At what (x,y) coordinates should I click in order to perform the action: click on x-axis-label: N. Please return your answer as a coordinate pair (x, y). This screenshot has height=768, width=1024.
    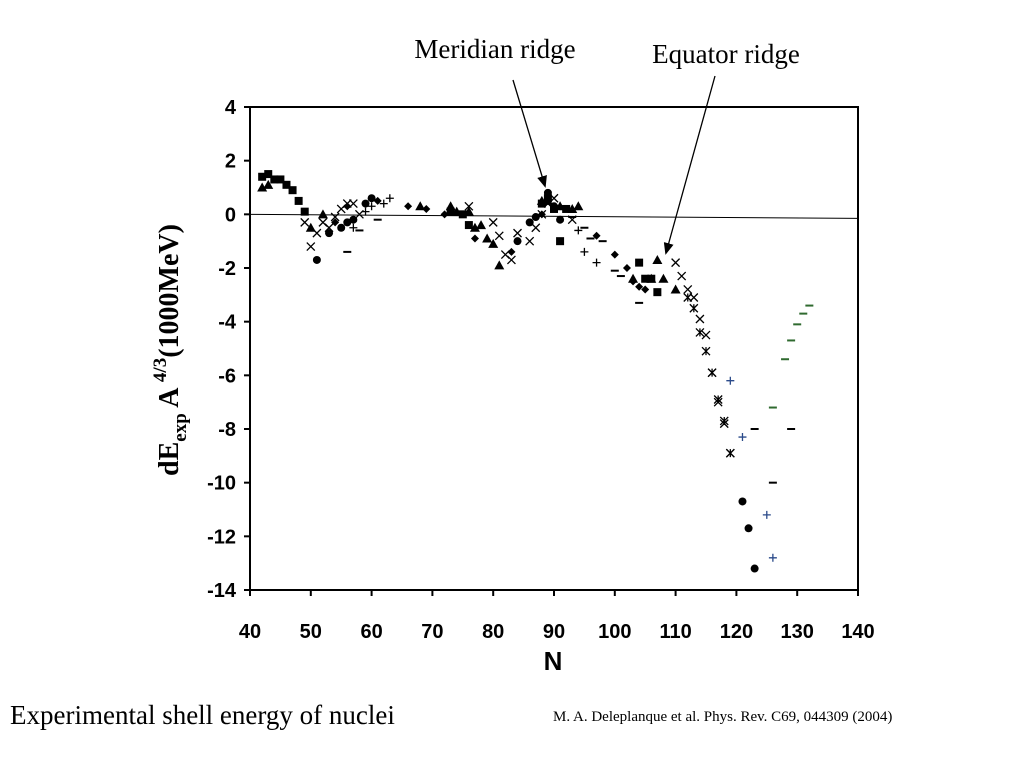
    Looking at the image, I should click on (553, 661).